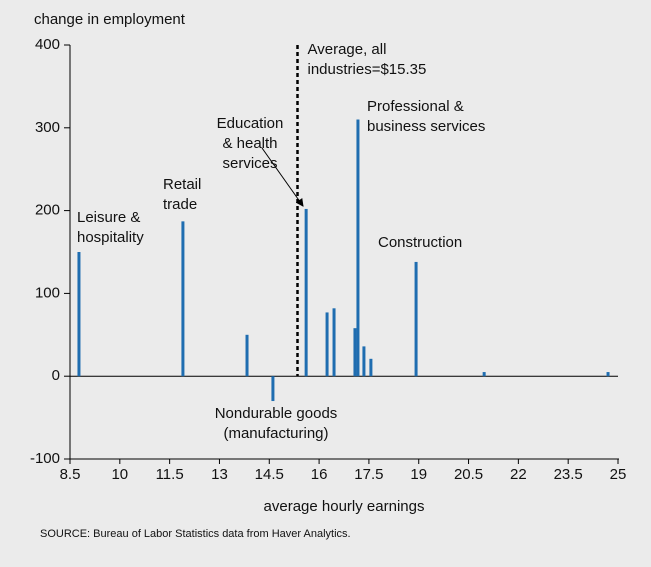  Describe the element at coordinates (47, 44) in the screenshot. I see `y-tick-label: 400` at that location.